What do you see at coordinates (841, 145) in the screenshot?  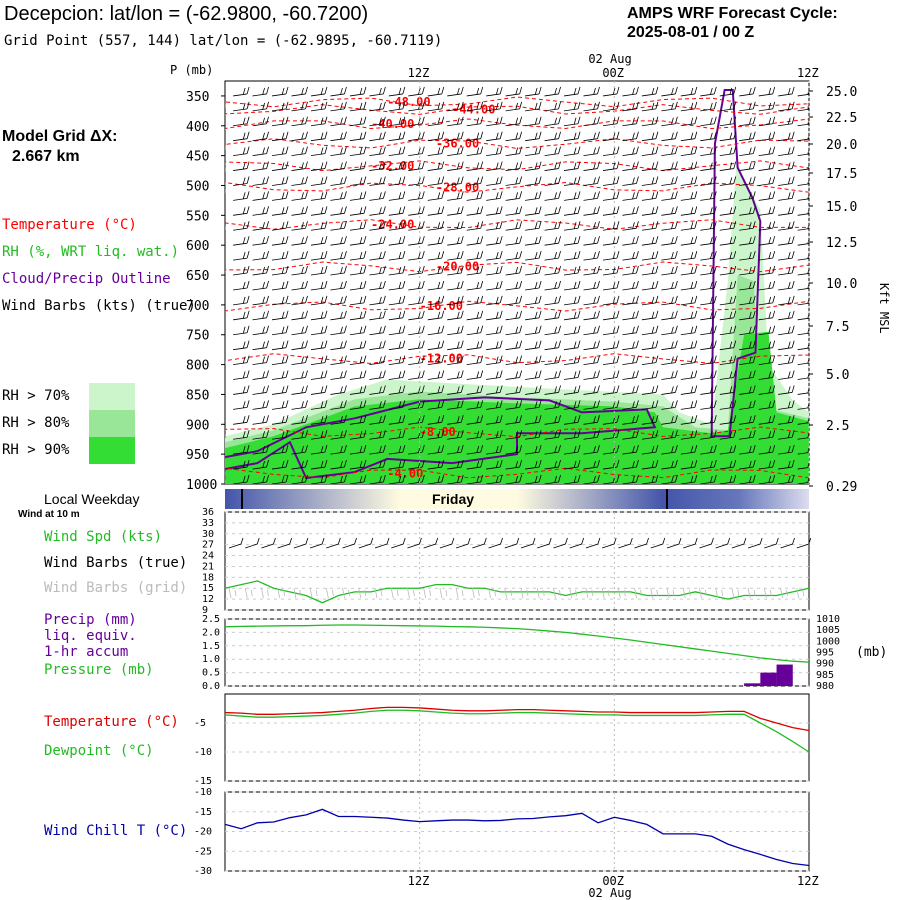 I see `height-tick-label: 20.0` at bounding box center [841, 145].